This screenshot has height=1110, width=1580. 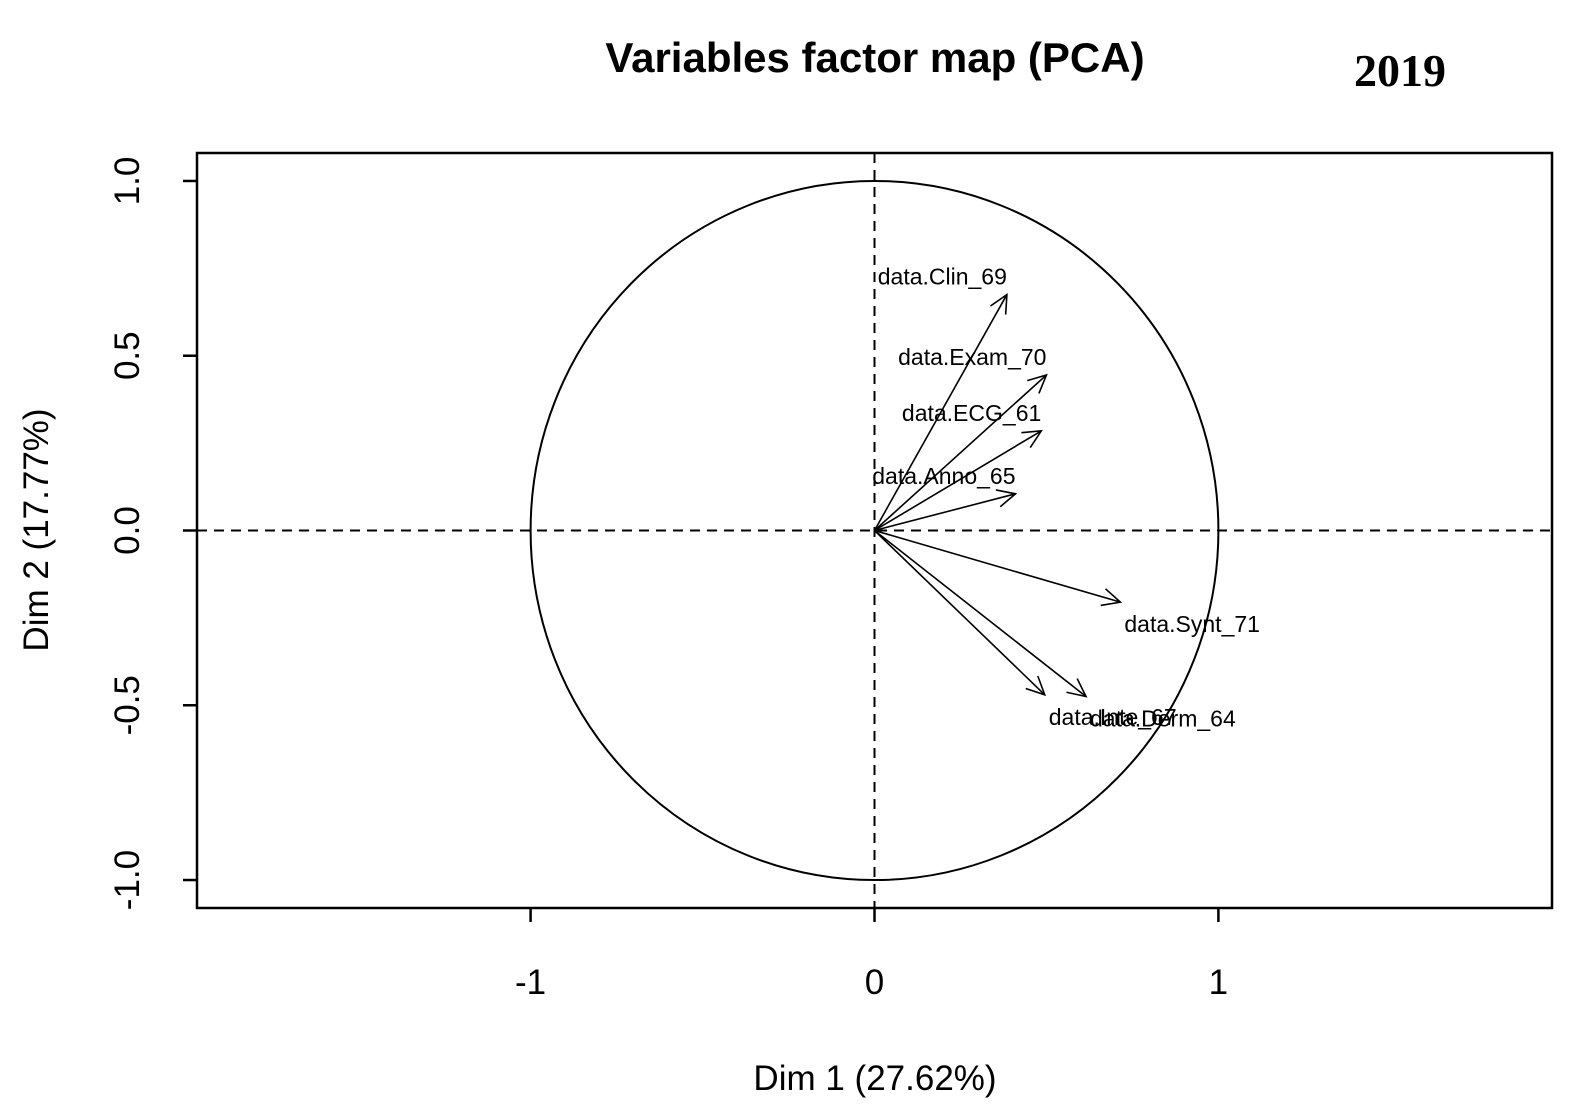 What do you see at coordinates (127, 530) in the screenshot?
I see `y-tick-label: 0.0` at bounding box center [127, 530].